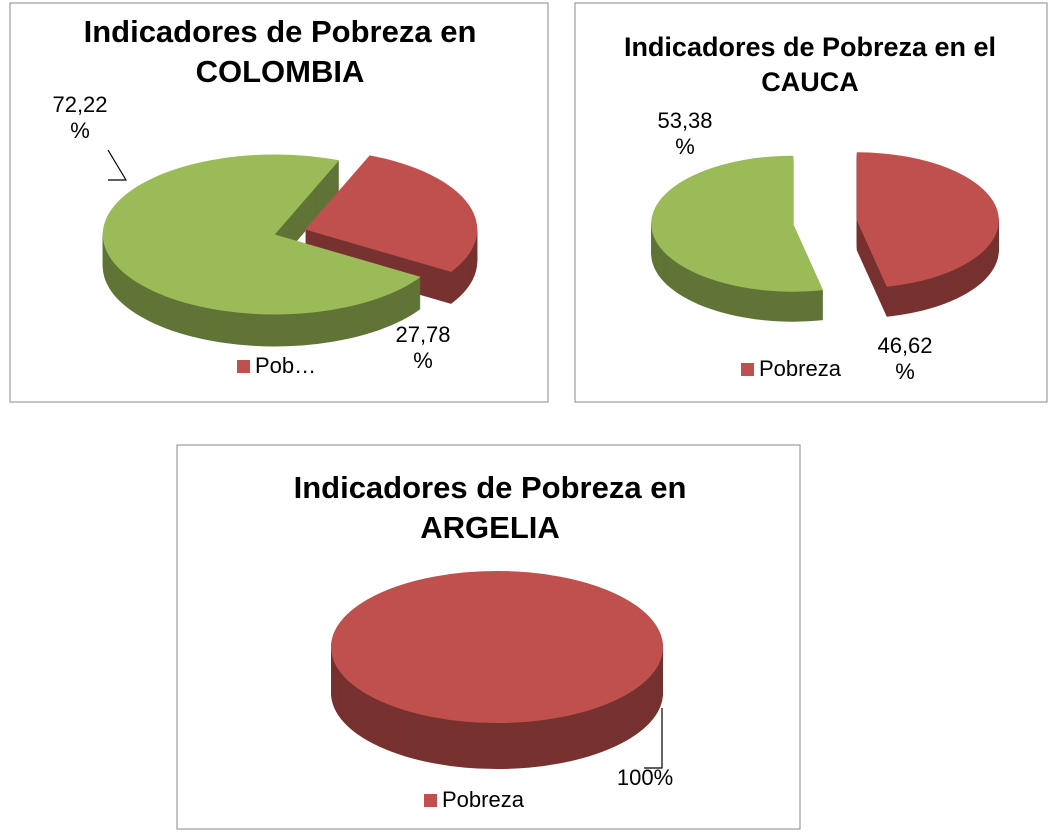 This screenshot has height=832, width=1049. I want to click on data-label: 53,38 %, so click(685, 134).